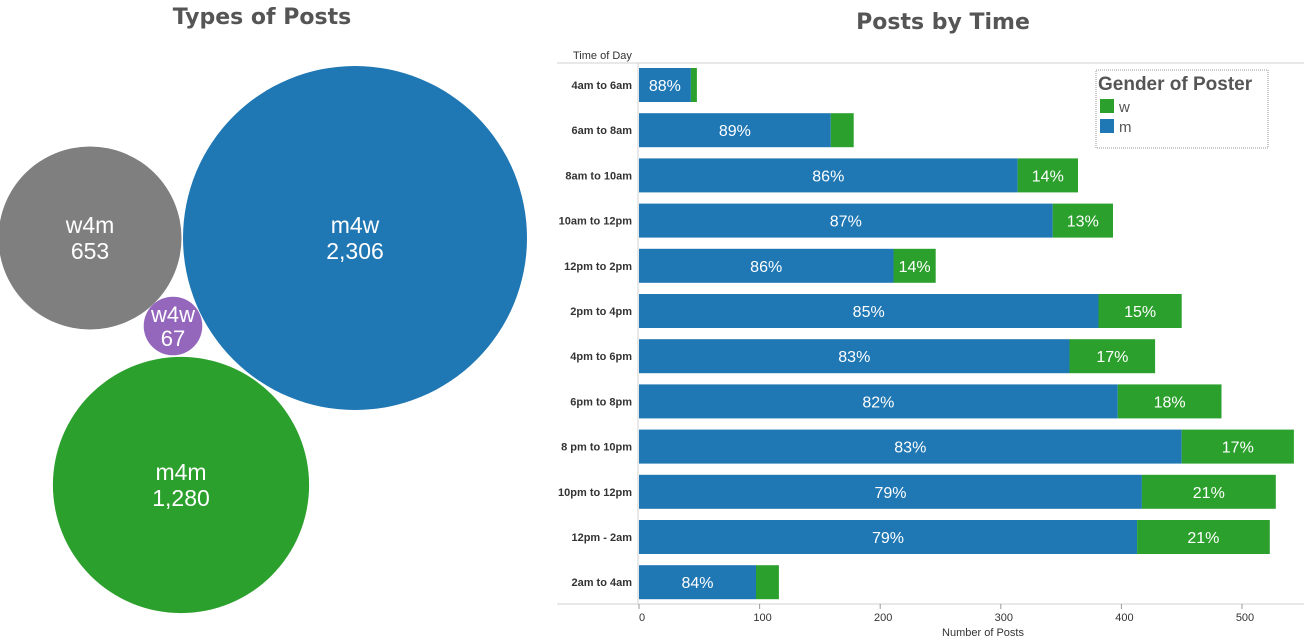 This screenshot has width=1304, height=639. Describe the element at coordinates (1124, 107) in the screenshot. I see `legend-label-w: w` at that location.